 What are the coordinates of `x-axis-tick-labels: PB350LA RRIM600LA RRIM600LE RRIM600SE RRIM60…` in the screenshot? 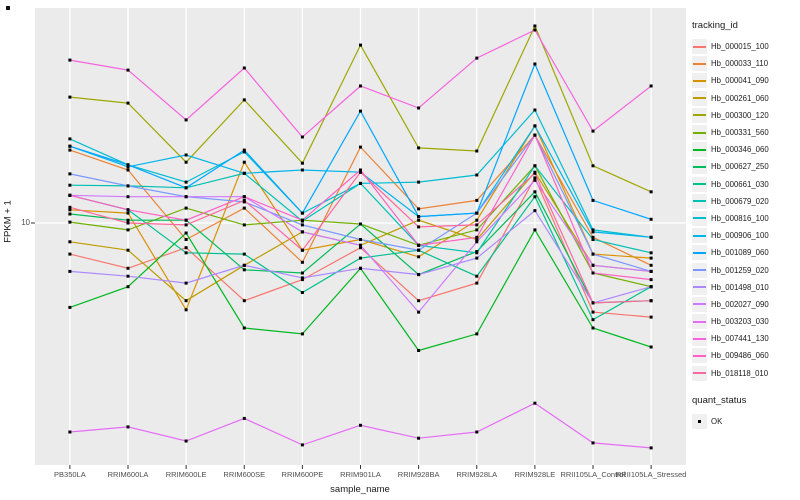 It's located at (400, 476).